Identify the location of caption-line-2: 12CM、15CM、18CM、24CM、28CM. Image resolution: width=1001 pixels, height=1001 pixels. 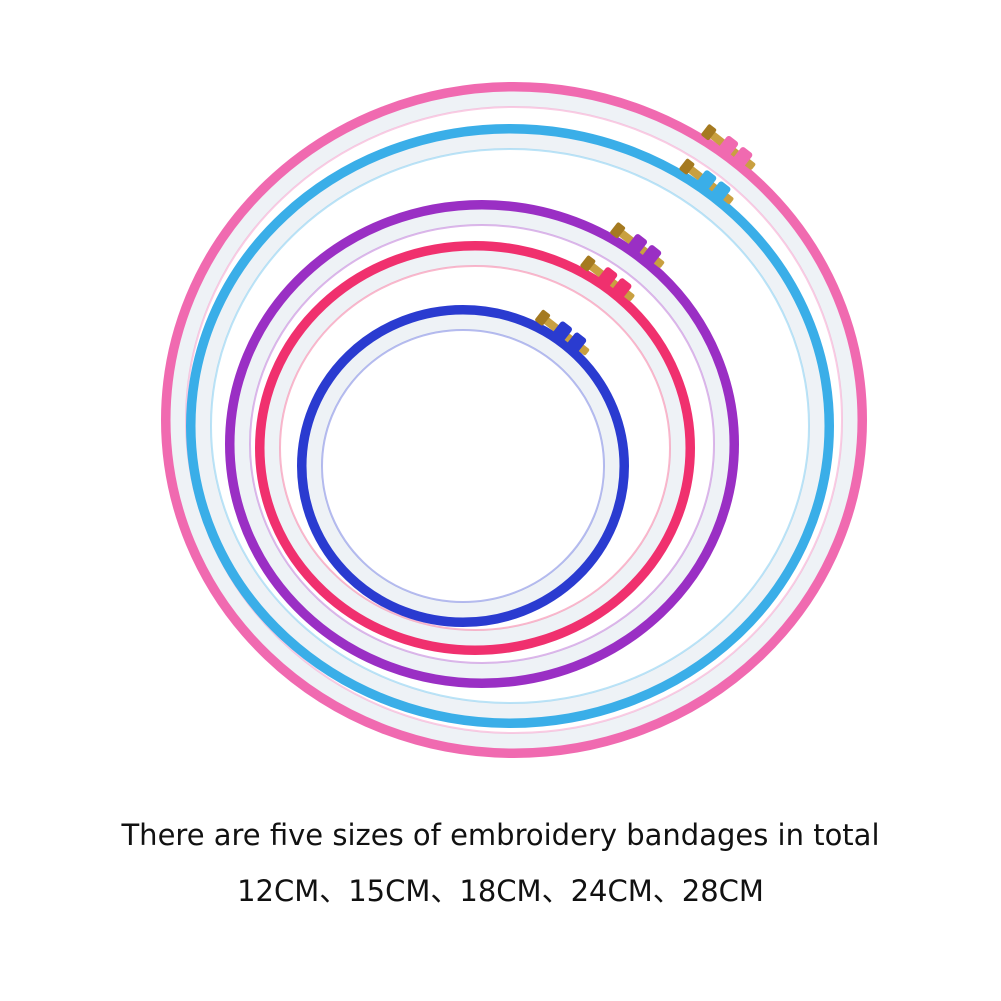
(500, 891).